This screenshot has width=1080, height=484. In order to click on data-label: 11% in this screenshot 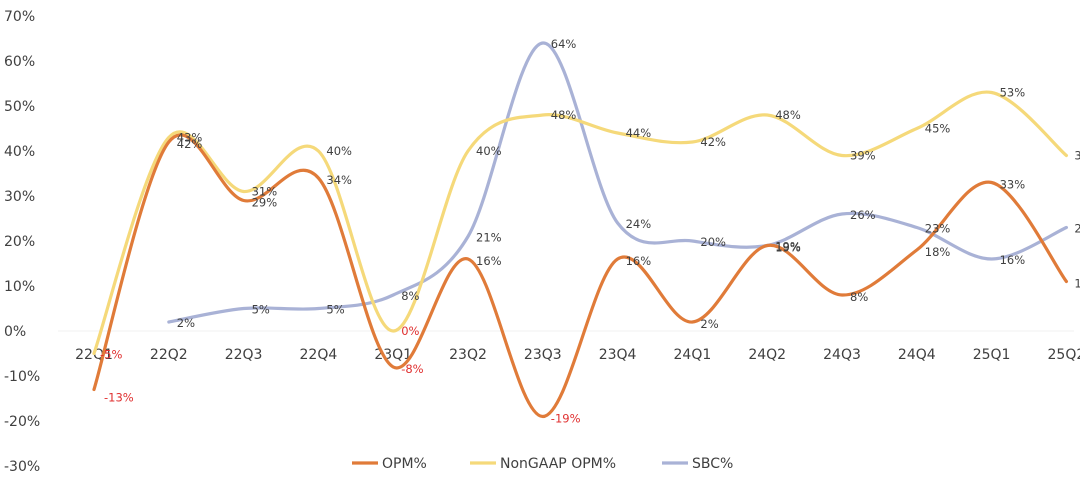, I will do `click(1077, 284)`.